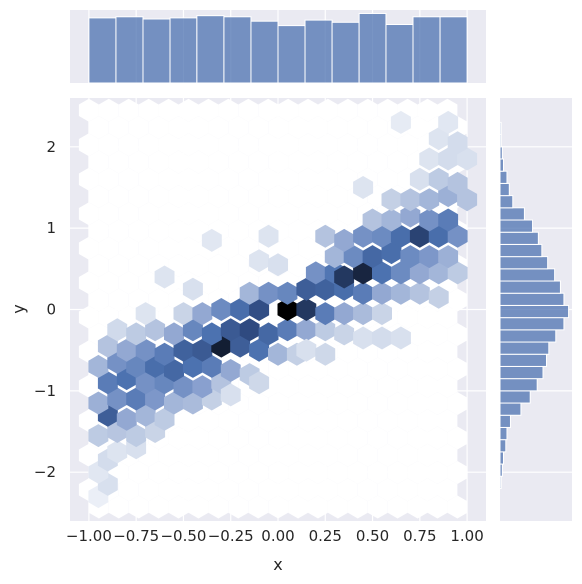 Image resolution: width=582 pixels, height=584 pixels. I want to click on top-hist-bar, so click(183, 50).